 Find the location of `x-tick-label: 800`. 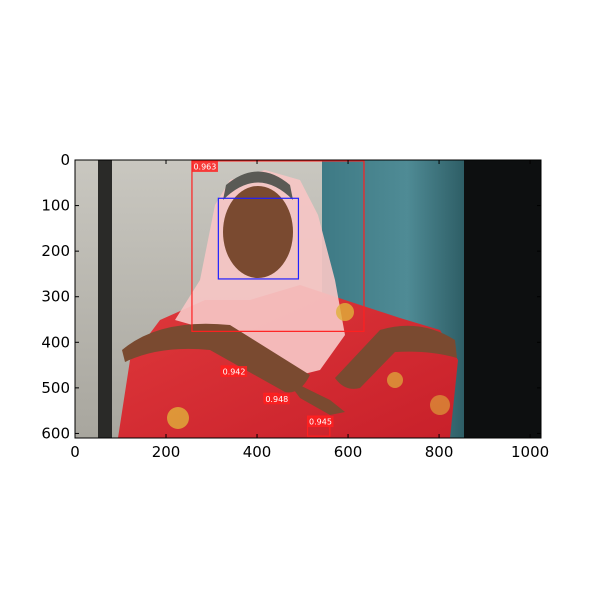

x-tick-label: 800 is located at coordinates (439, 452).